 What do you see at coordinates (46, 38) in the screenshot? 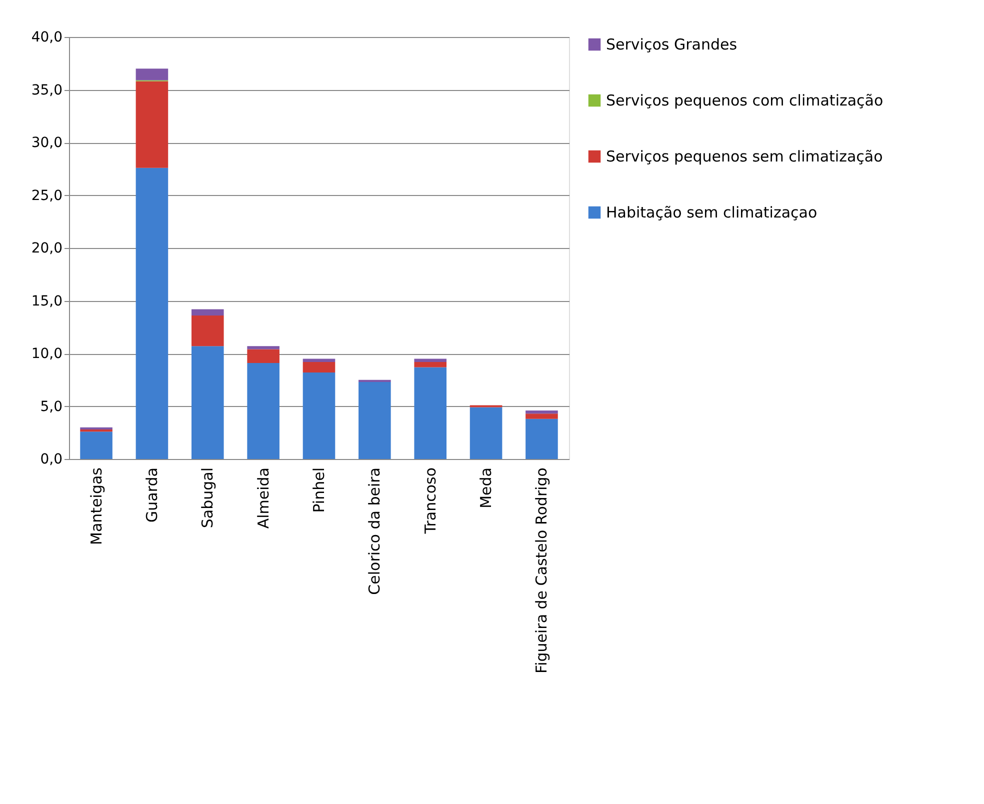
I see `y-tick-label: 40,0` at bounding box center [46, 38].